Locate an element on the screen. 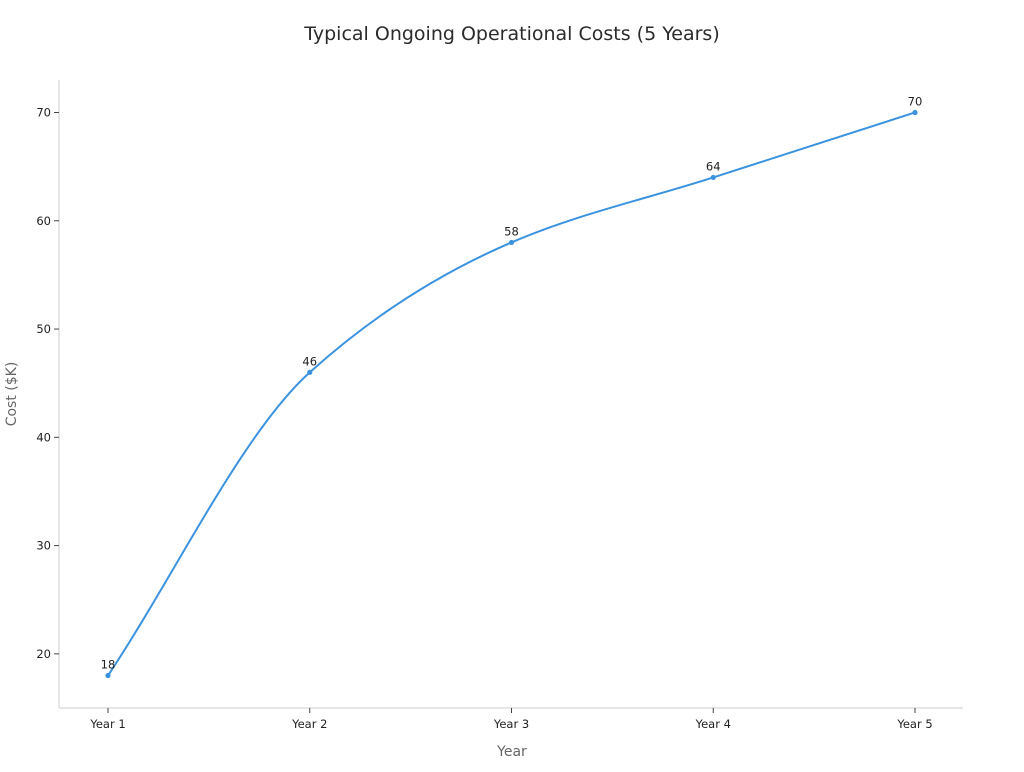  x-tick-label: Year 1 is located at coordinates (107, 724).